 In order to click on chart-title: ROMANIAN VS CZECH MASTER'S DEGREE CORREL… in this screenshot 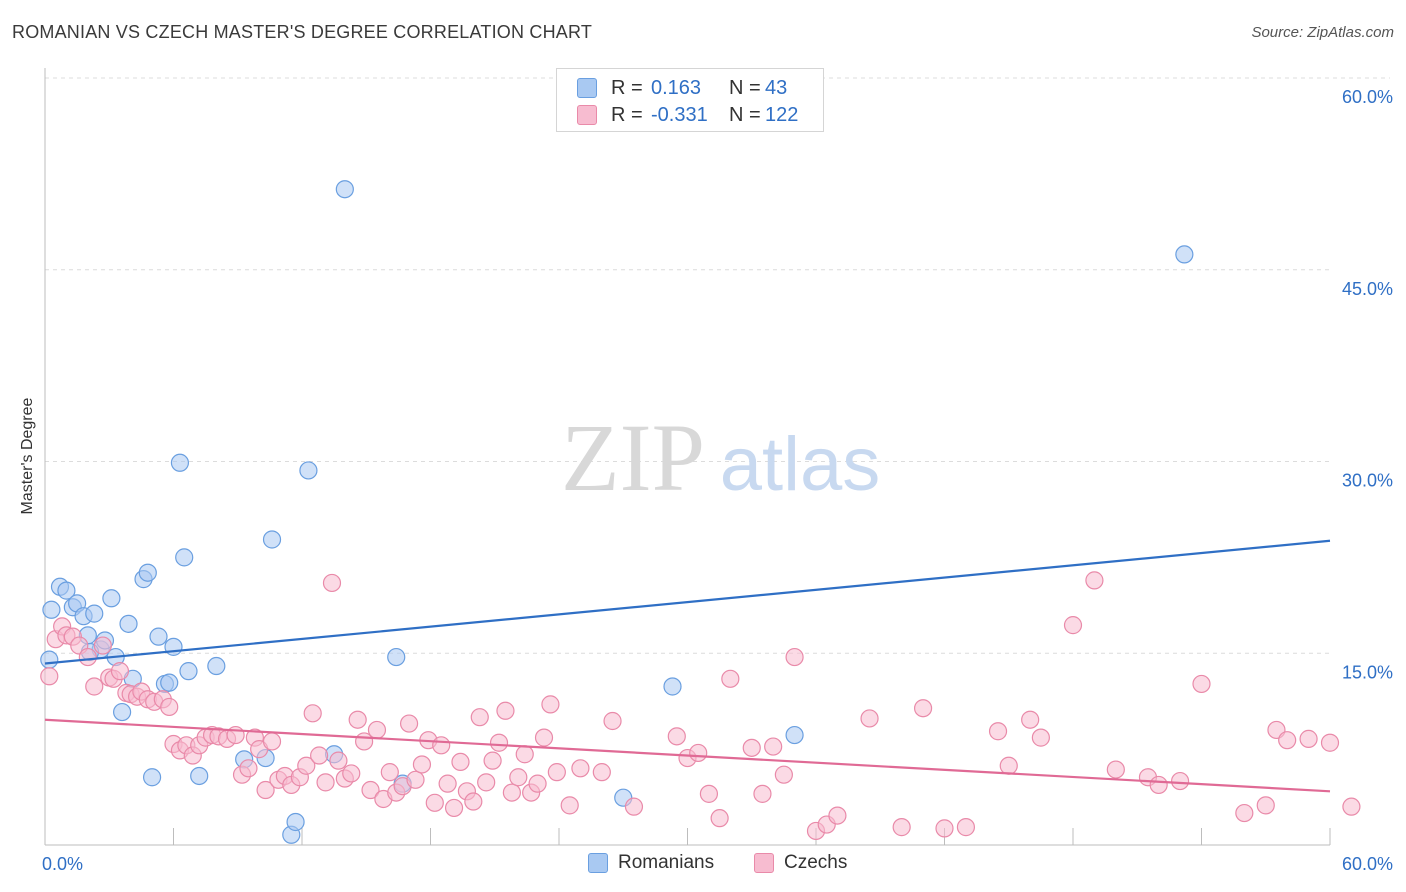, I will do `click(302, 32)`.